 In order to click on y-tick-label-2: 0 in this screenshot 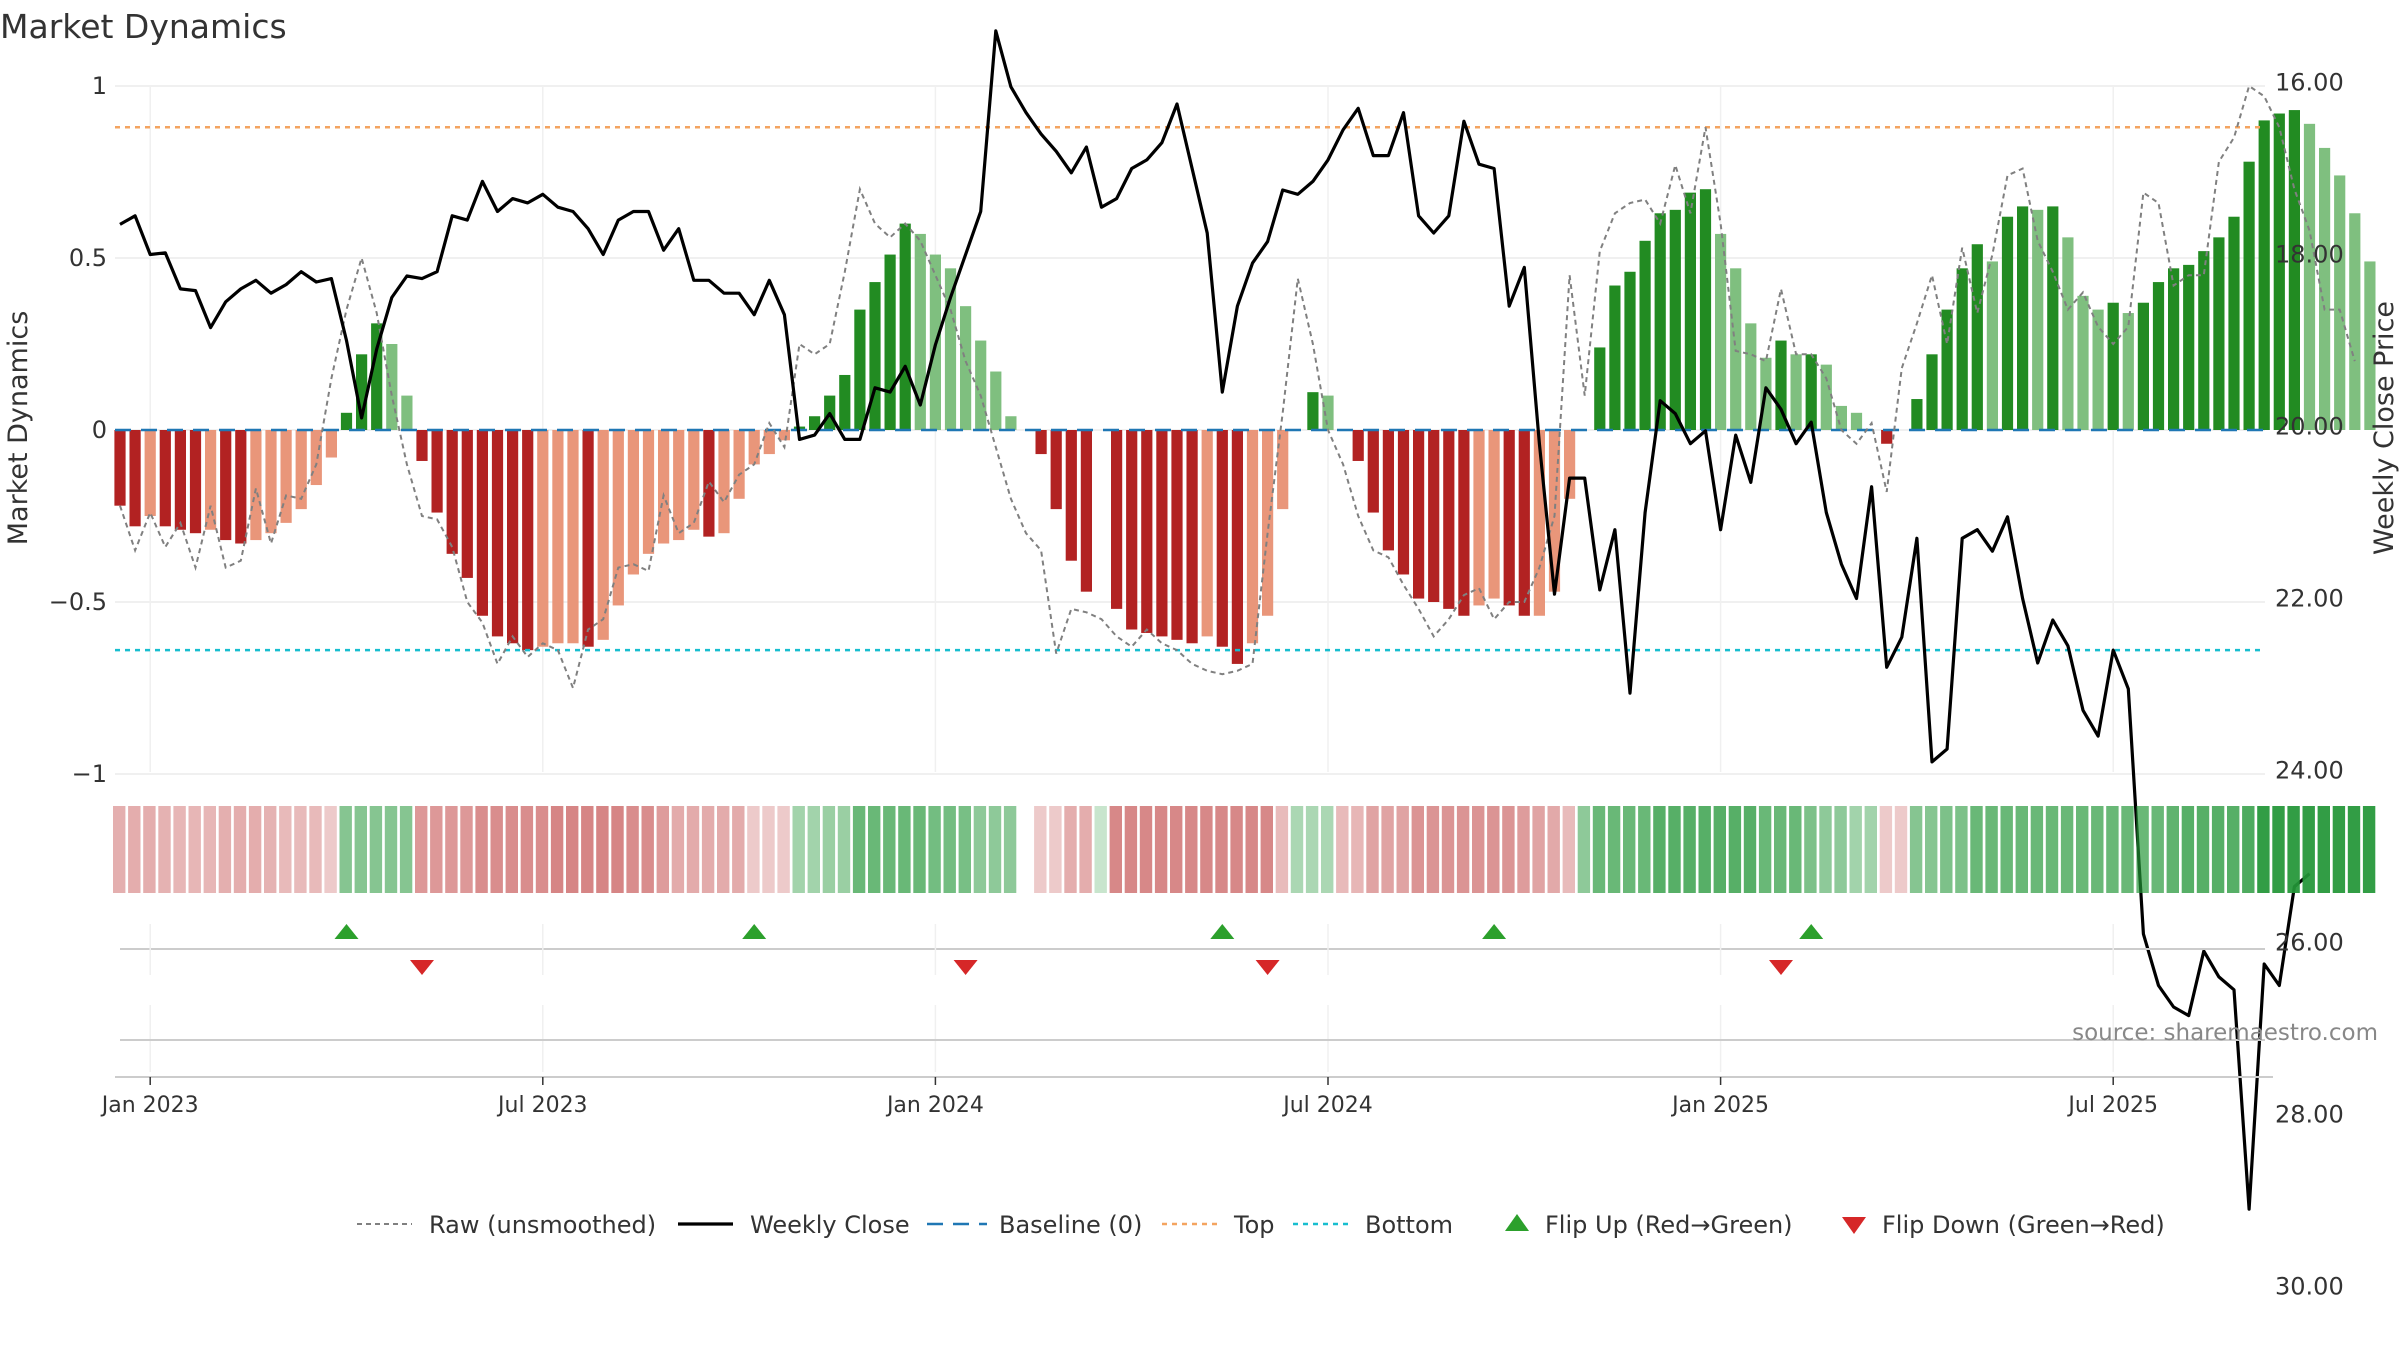, I will do `click(99, 430)`.